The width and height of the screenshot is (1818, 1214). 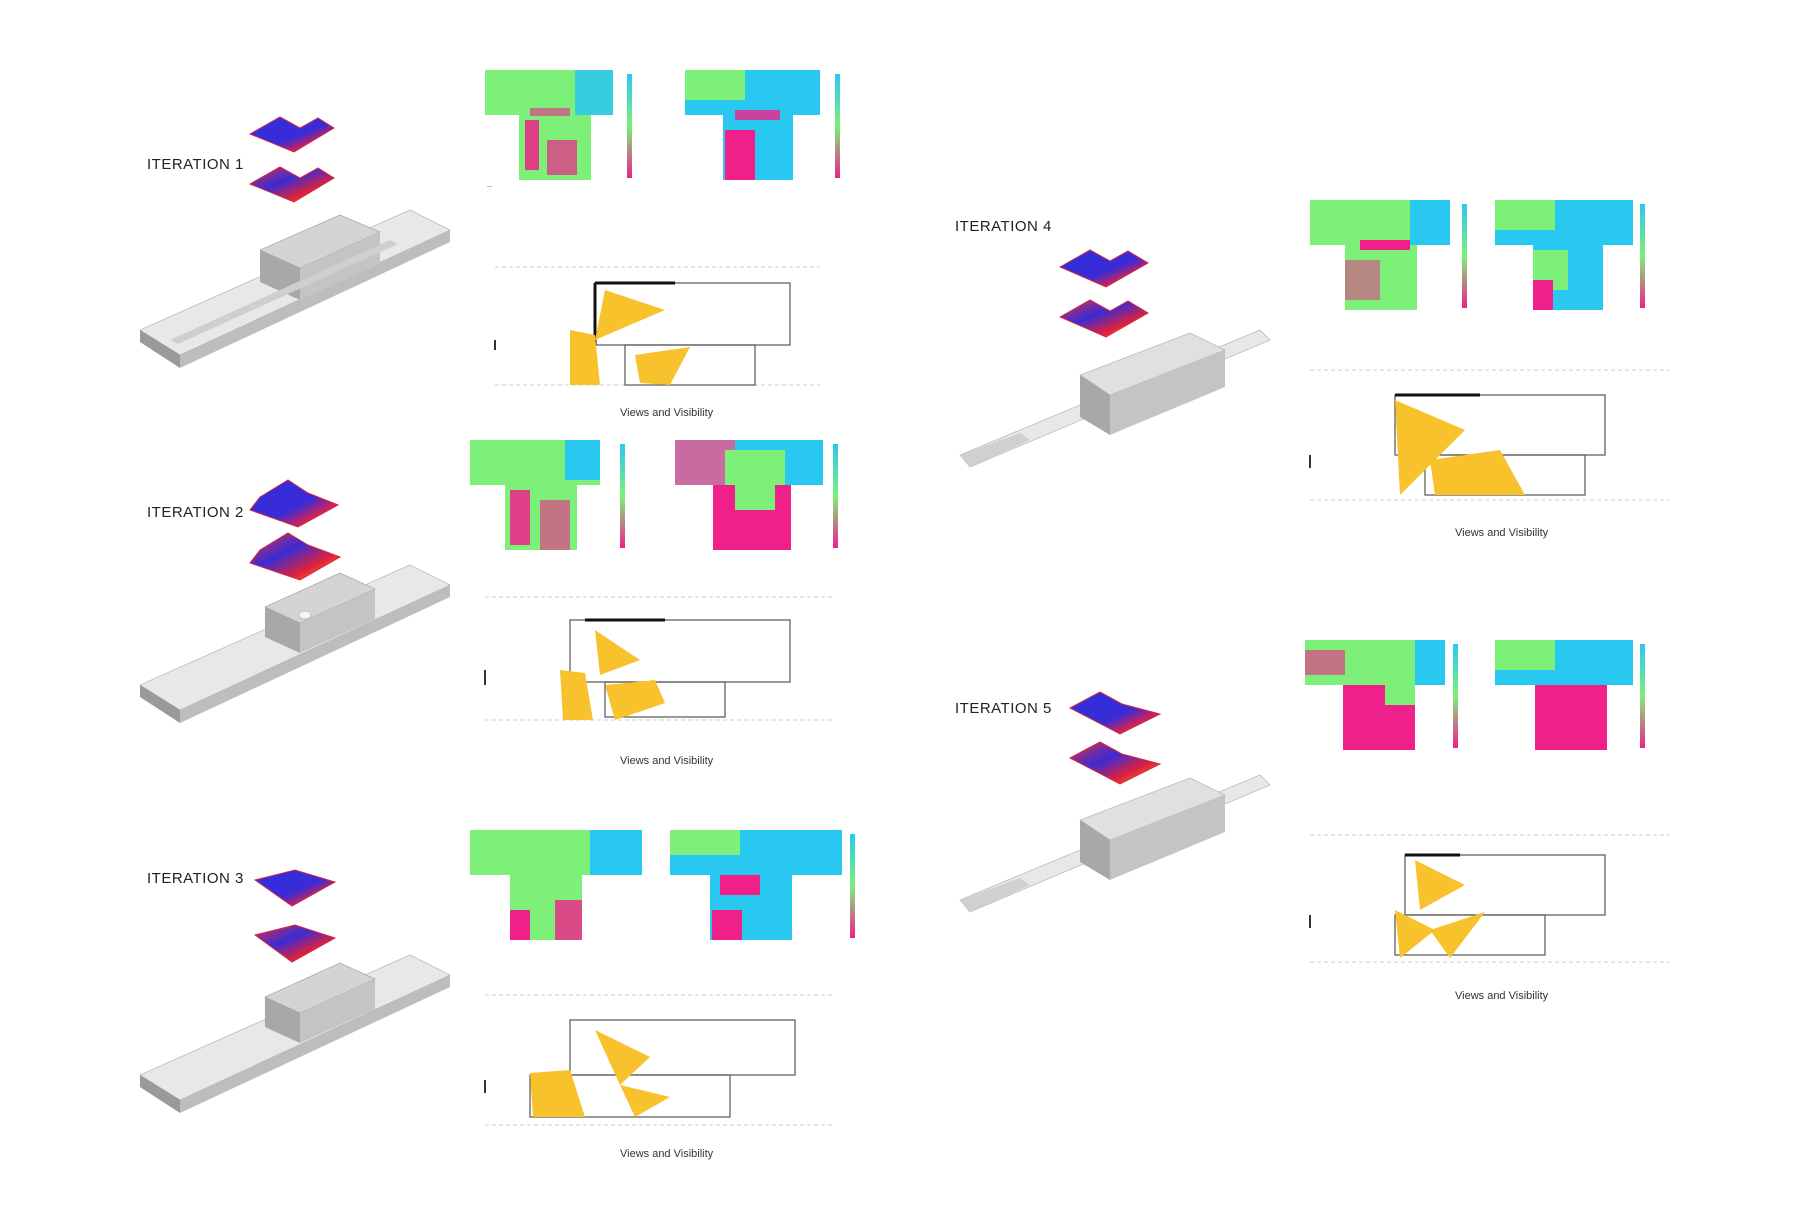 What do you see at coordinates (1003, 226) in the screenshot?
I see `iteration-title: ITERATION 4` at bounding box center [1003, 226].